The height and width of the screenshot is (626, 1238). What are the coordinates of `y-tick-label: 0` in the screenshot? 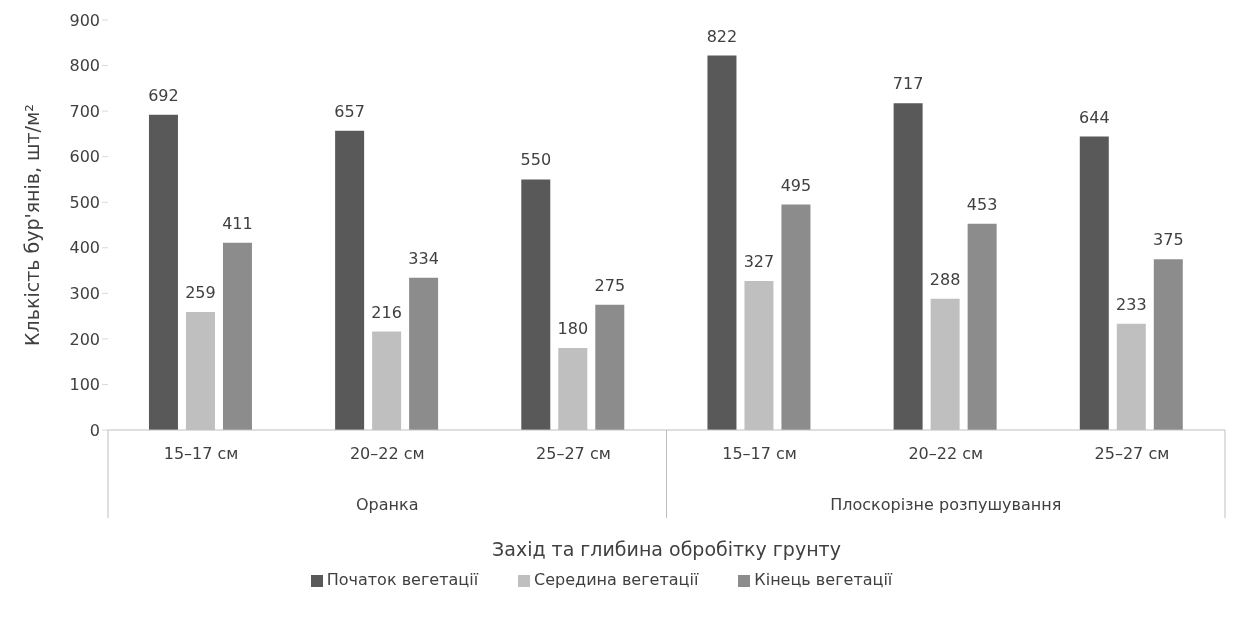 It's located at (94, 430).